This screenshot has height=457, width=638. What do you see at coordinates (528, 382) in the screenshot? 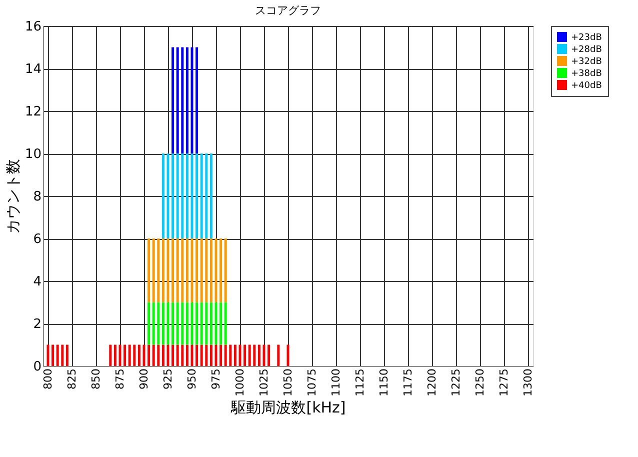
I see `x-tick-label: 1300` at bounding box center [528, 382].